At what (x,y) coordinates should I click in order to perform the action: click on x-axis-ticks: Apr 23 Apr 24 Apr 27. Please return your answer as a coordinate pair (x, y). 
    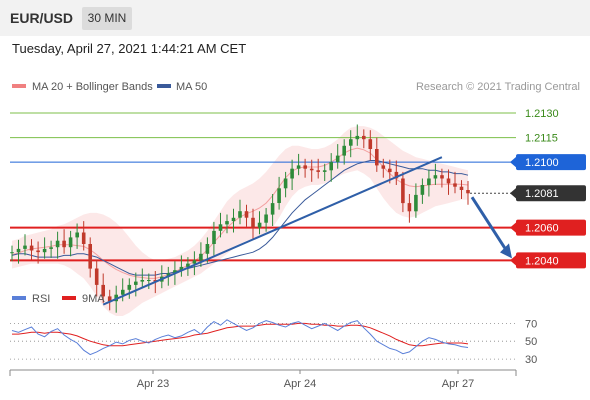
    Looking at the image, I should click on (305, 380).